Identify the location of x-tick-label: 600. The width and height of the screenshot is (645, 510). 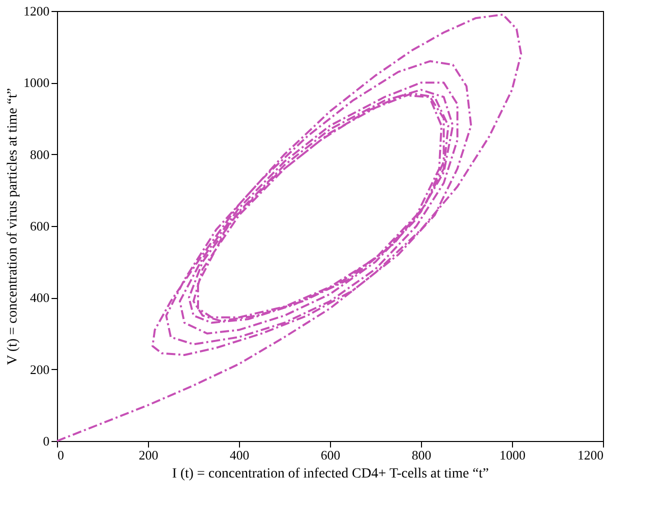
(330, 455).